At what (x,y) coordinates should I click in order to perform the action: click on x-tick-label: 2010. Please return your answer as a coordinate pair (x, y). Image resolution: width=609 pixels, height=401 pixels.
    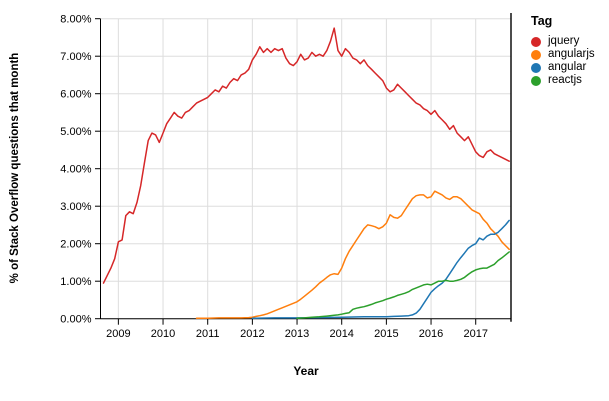
    Looking at the image, I should click on (163, 334).